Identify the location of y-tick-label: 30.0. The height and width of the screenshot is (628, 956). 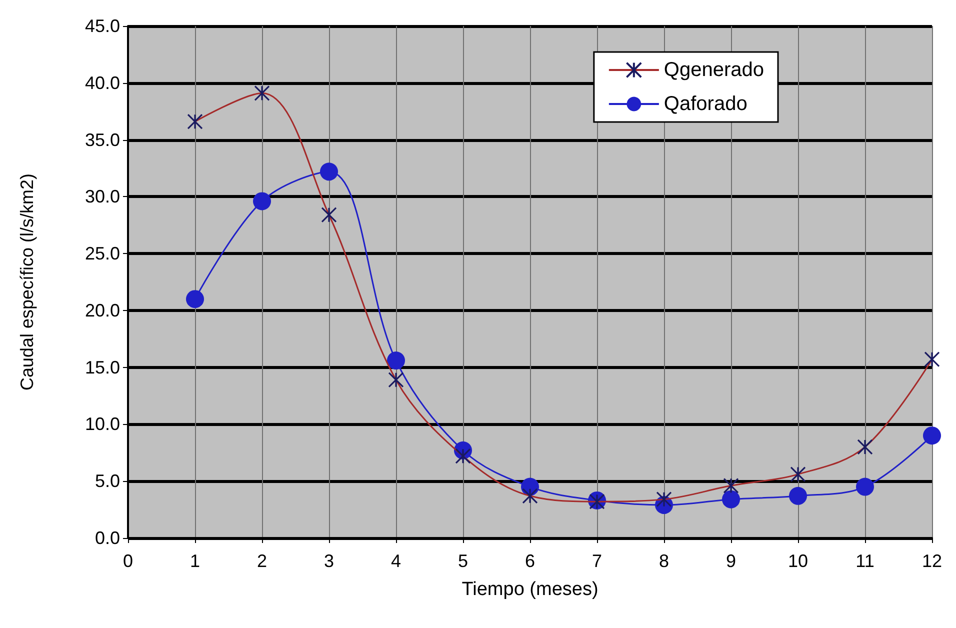
(102, 196).